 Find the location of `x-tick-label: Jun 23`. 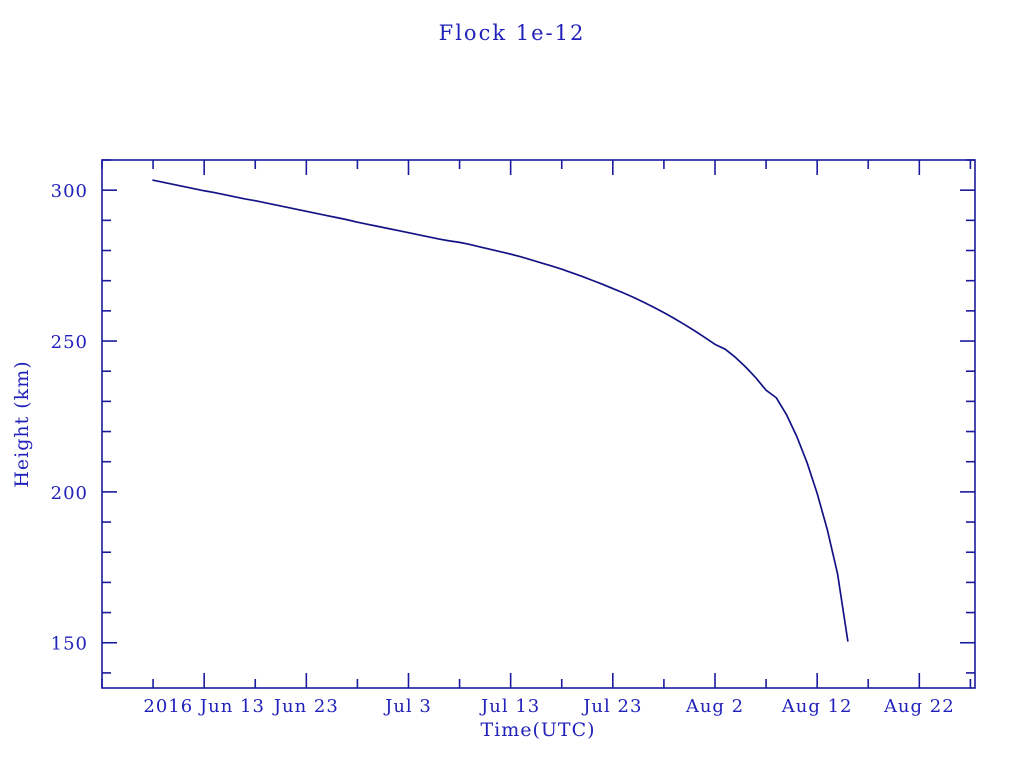

x-tick-label: Jun 23 is located at coordinates (305, 706).